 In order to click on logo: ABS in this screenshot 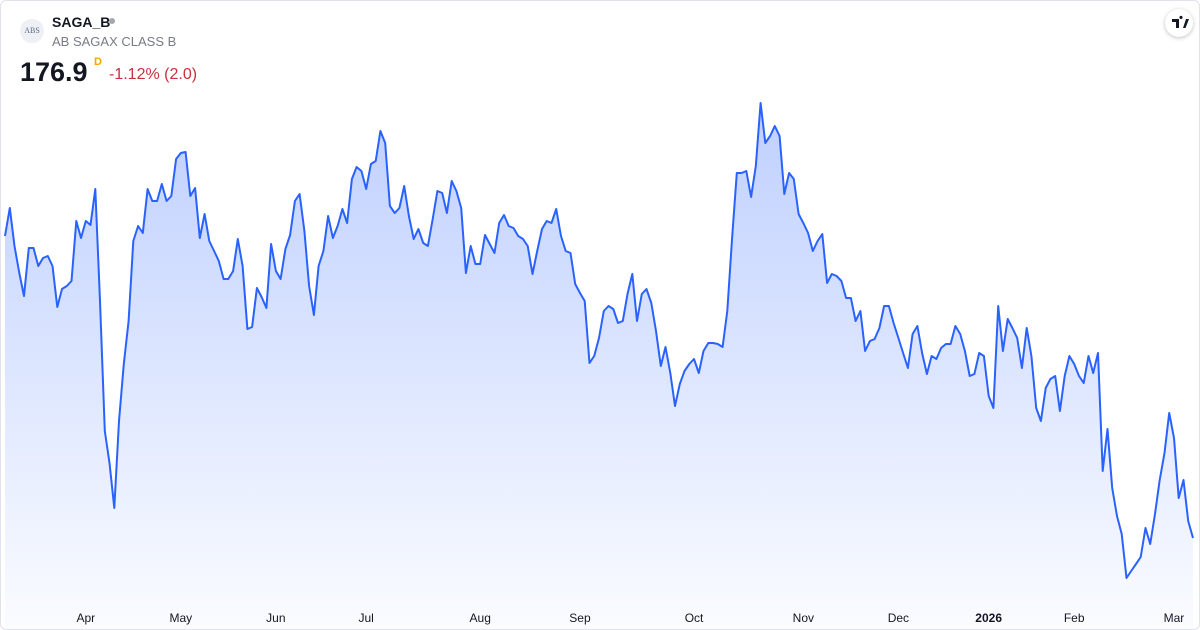, I will do `click(32, 31)`.